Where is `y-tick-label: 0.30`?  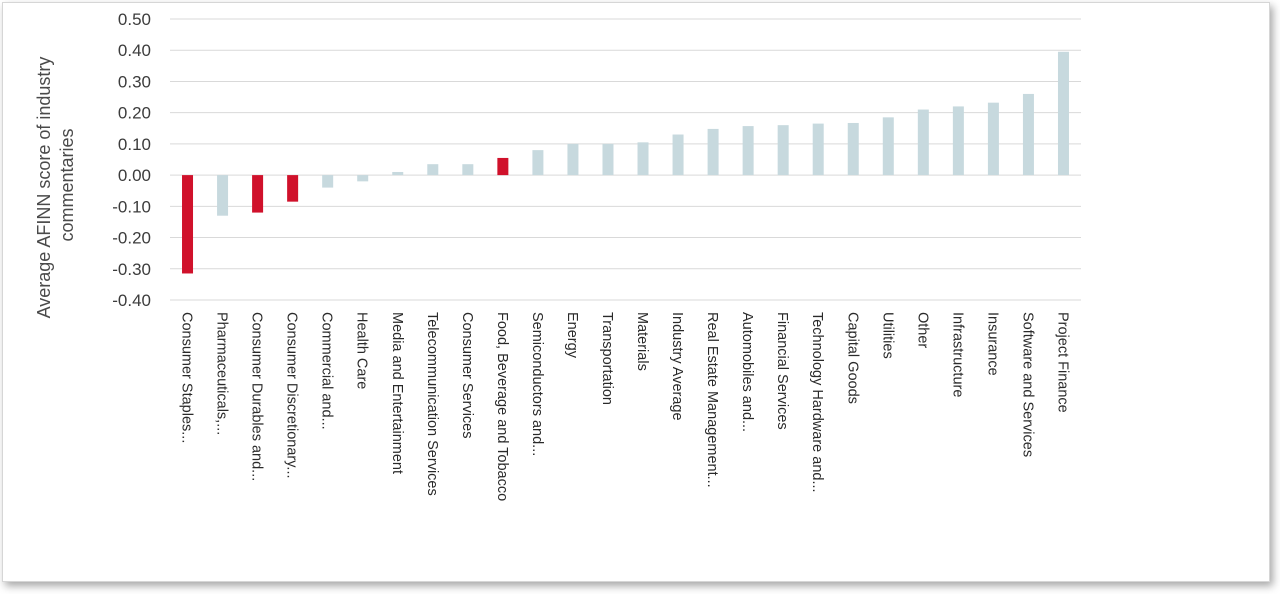
y-tick-label: 0.30 is located at coordinates (134, 81).